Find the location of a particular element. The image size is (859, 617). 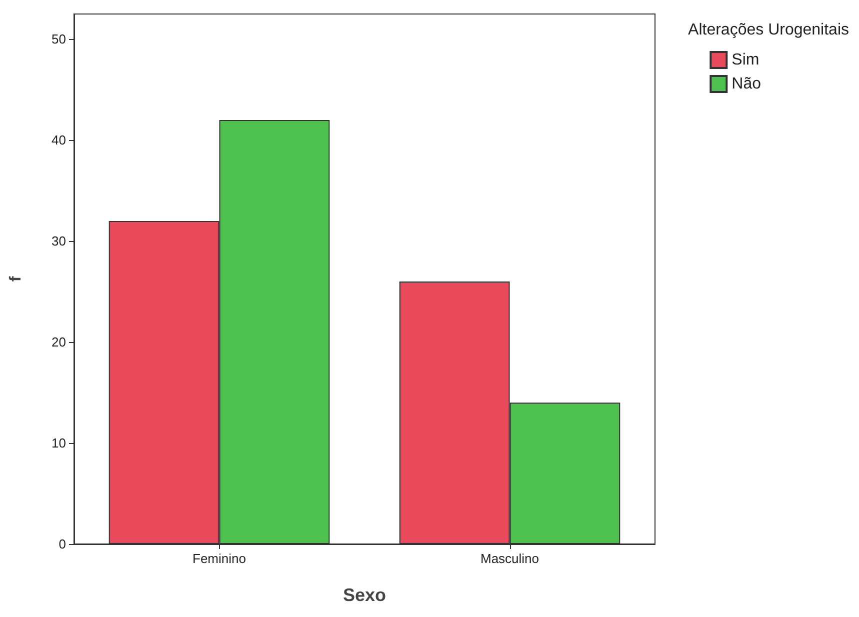

y-tick-label: 40 is located at coordinates (59, 140).